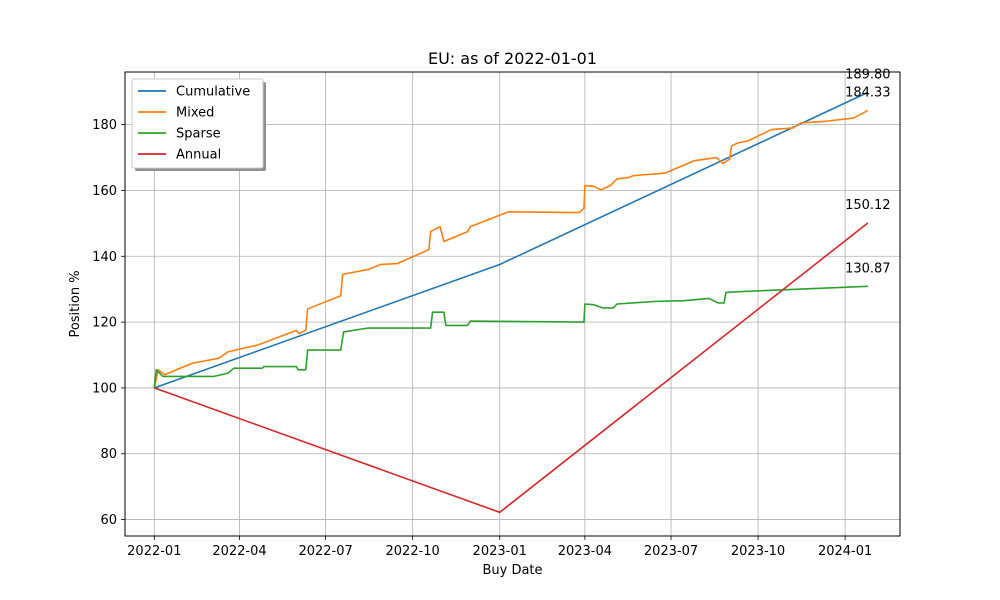  I want to click on y-axis-title: Position %, so click(75, 303).